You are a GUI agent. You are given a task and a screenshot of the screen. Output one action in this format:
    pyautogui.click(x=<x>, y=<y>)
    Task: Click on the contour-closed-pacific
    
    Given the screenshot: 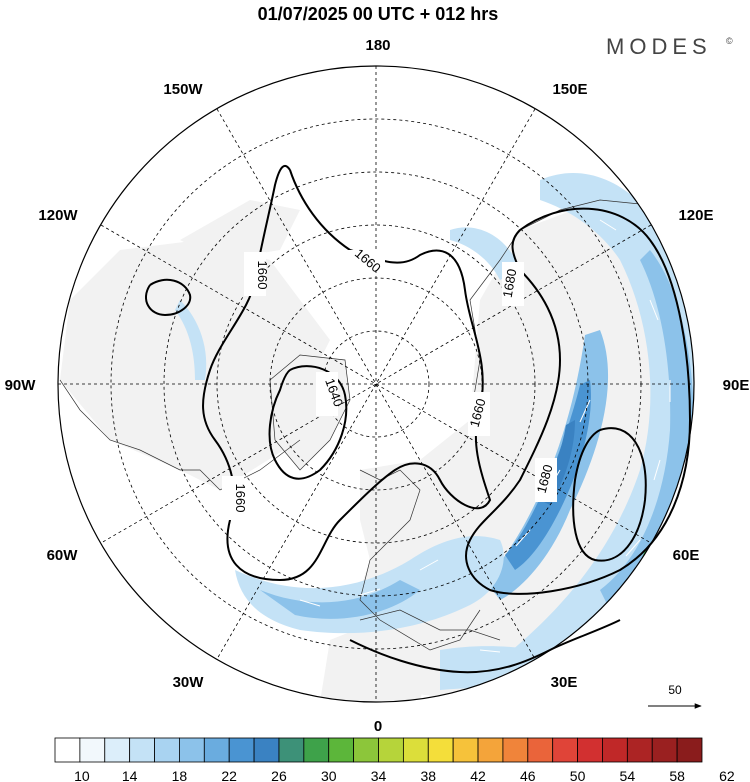 What is the action you would take?
    pyautogui.click(x=168, y=297)
    